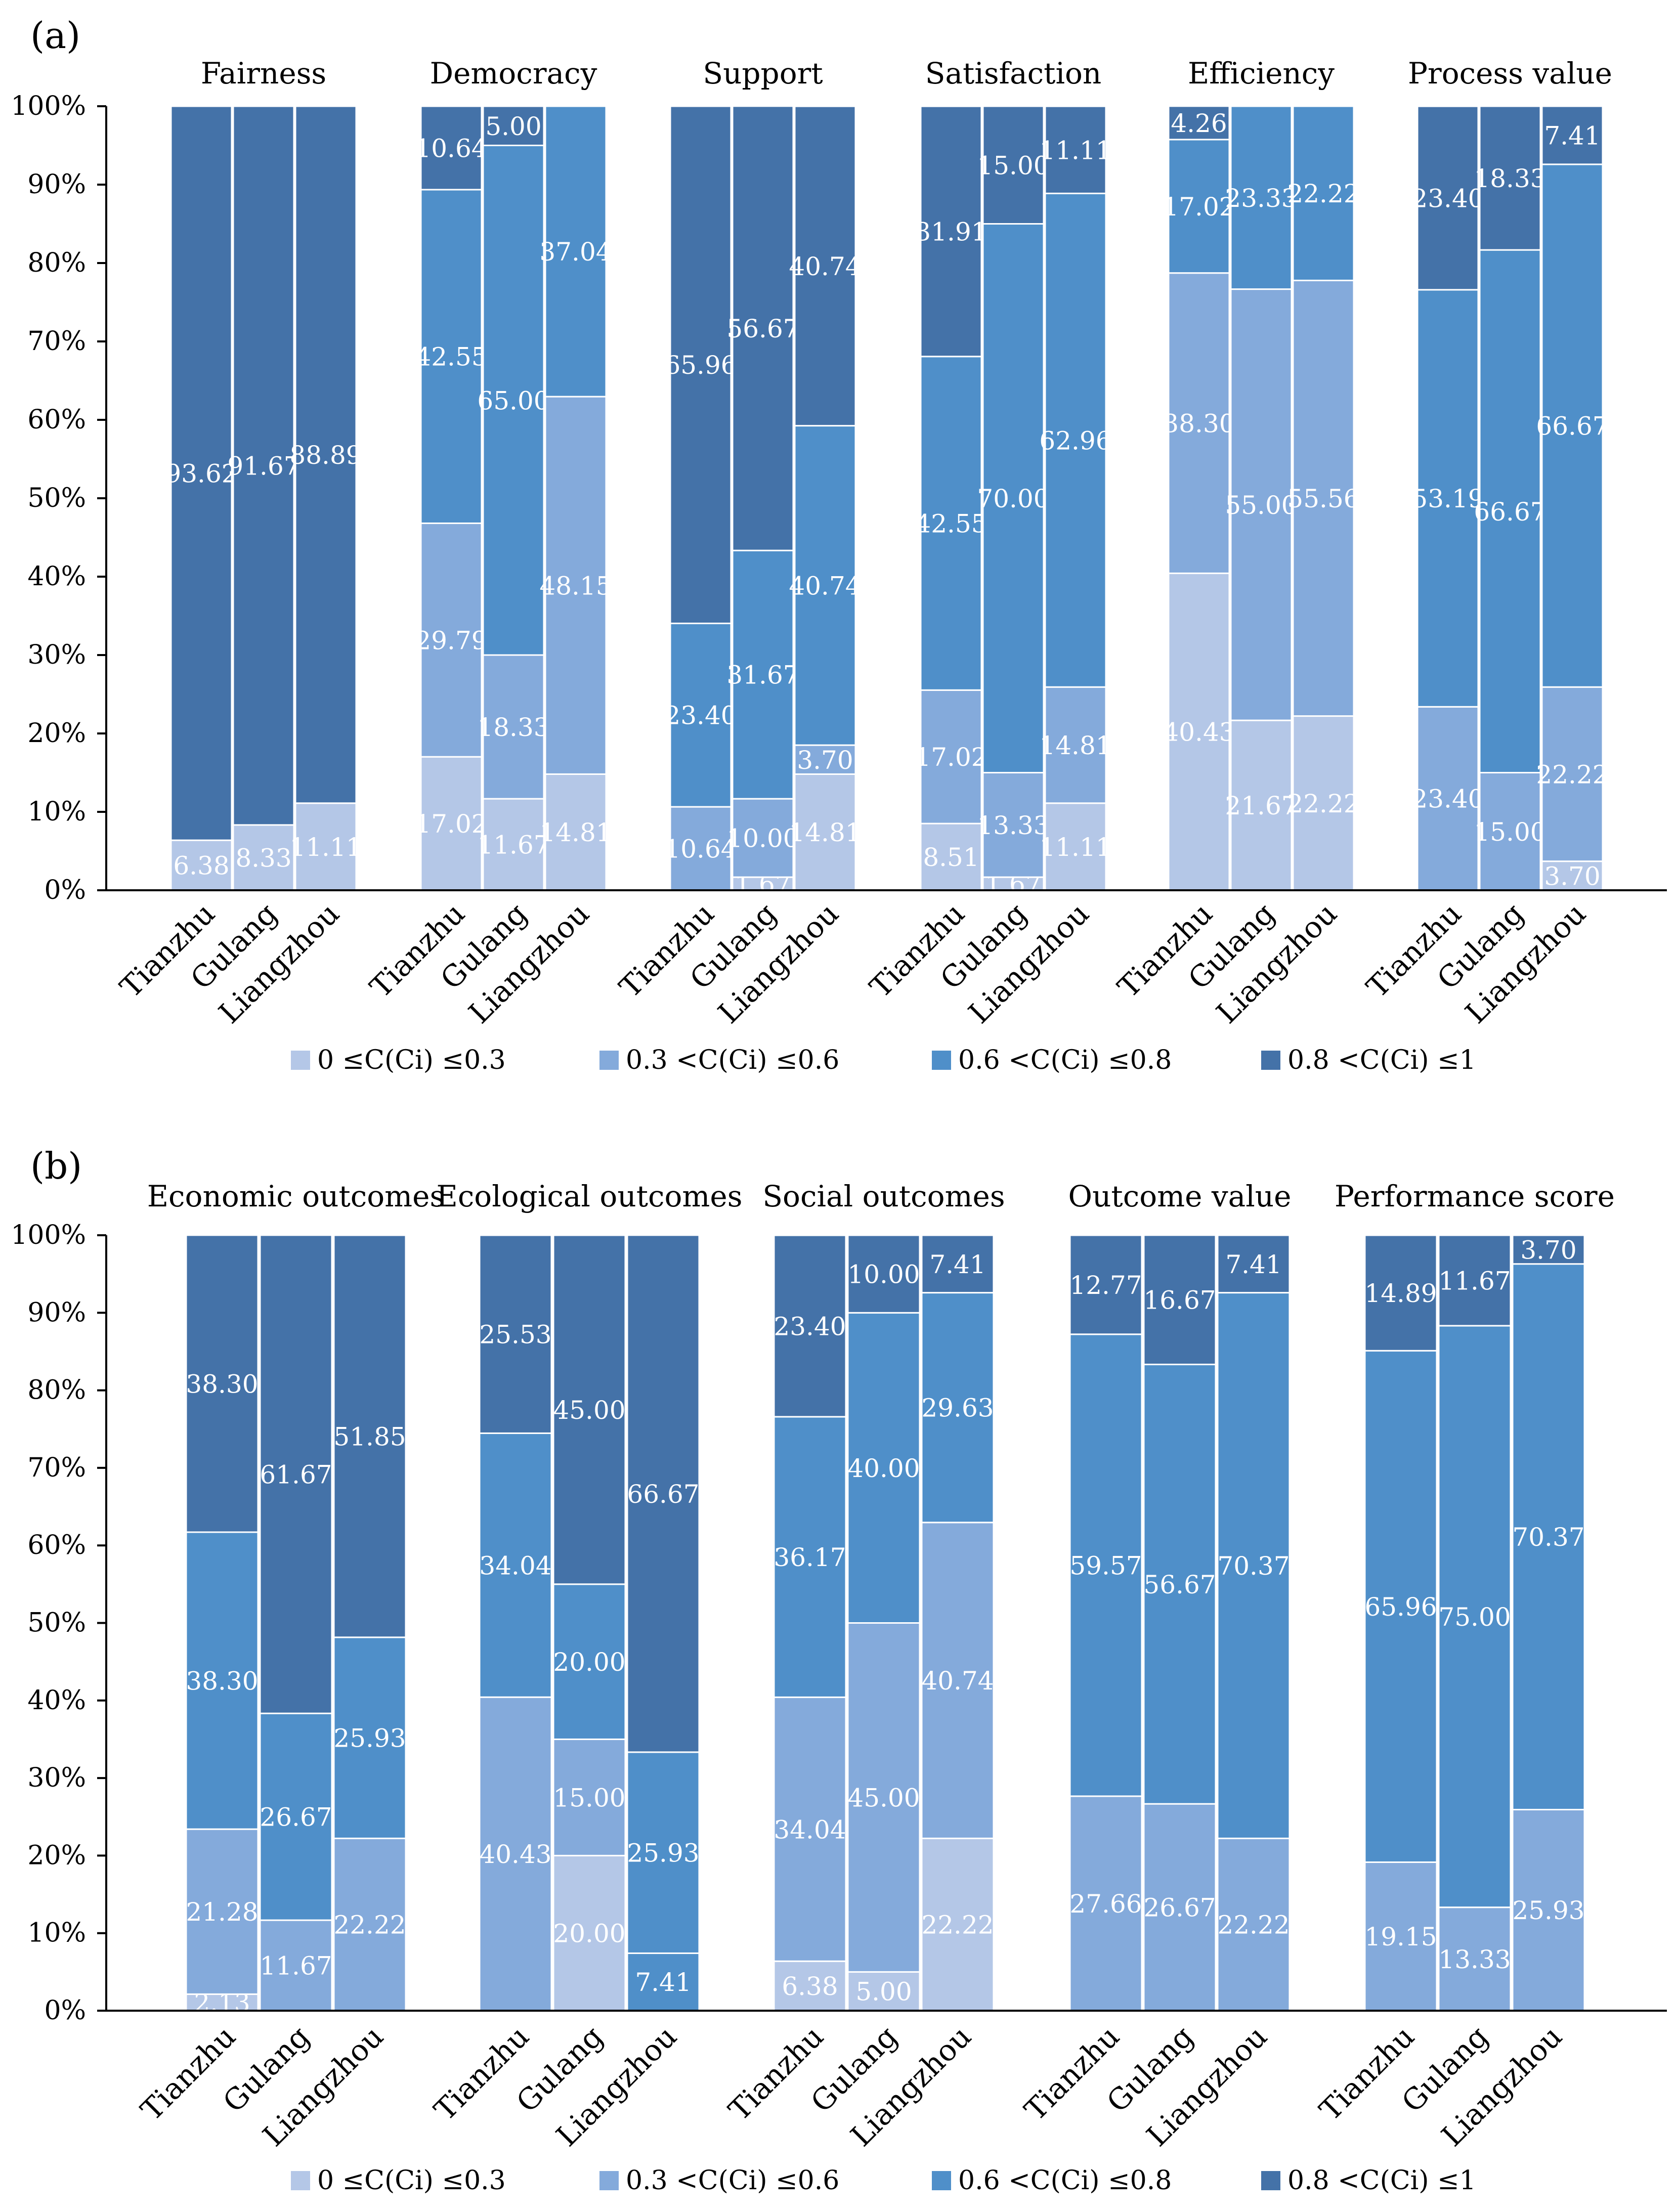 The width and height of the screenshot is (1676, 2212). I want to click on data-label: 23.33, so click(1261, 198).